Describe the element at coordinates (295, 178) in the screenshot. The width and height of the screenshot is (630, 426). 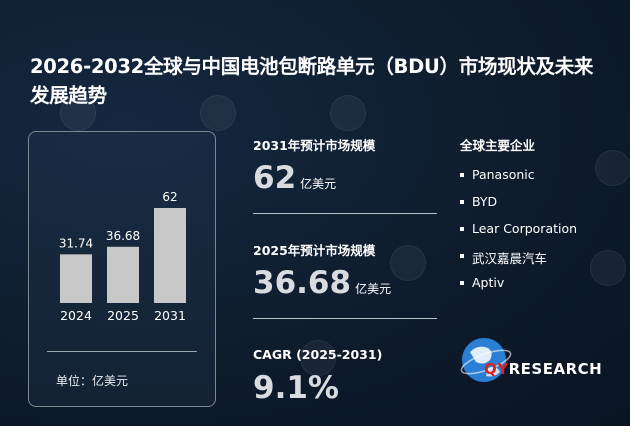
I see `metric-value-2031: 62 亿美元` at that location.